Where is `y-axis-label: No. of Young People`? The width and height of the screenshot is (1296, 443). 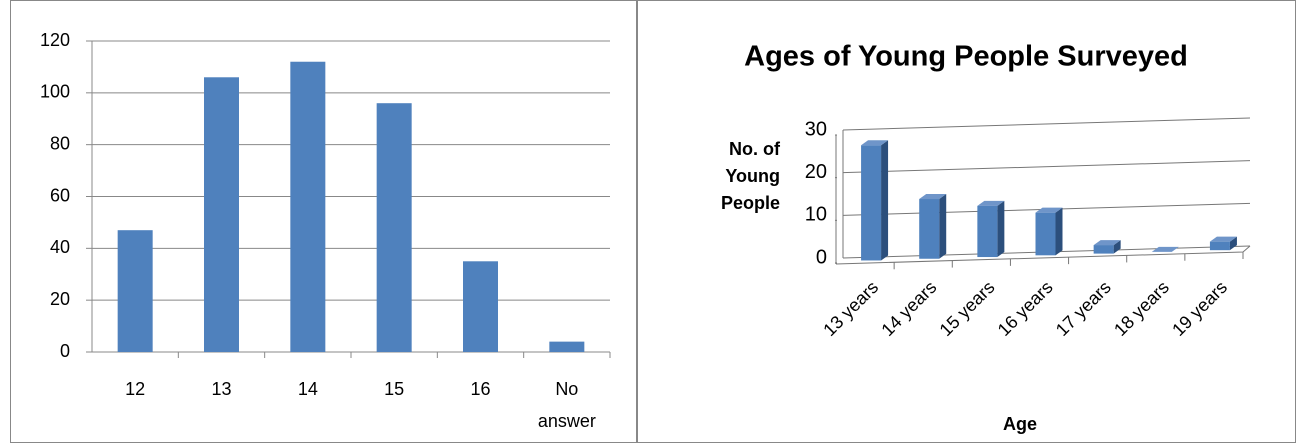
y-axis-label: No. of Young People is located at coordinates (750, 176).